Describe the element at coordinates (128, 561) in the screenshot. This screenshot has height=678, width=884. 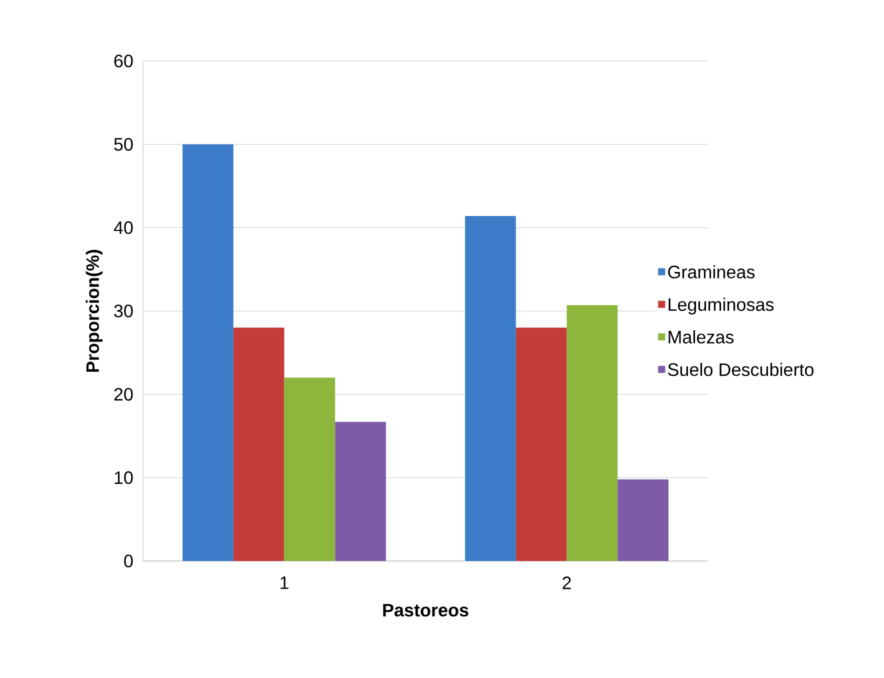
I see `y-tick-label: 0` at that location.